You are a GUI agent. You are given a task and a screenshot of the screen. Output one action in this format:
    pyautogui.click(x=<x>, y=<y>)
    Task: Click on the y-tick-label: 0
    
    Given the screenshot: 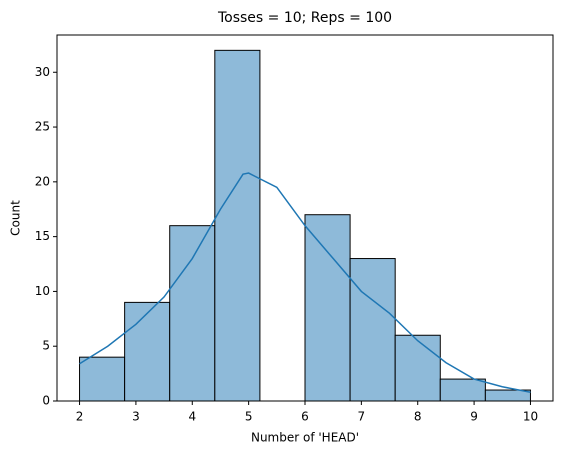 What is the action you would take?
    pyautogui.click(x=46, y=401)
    